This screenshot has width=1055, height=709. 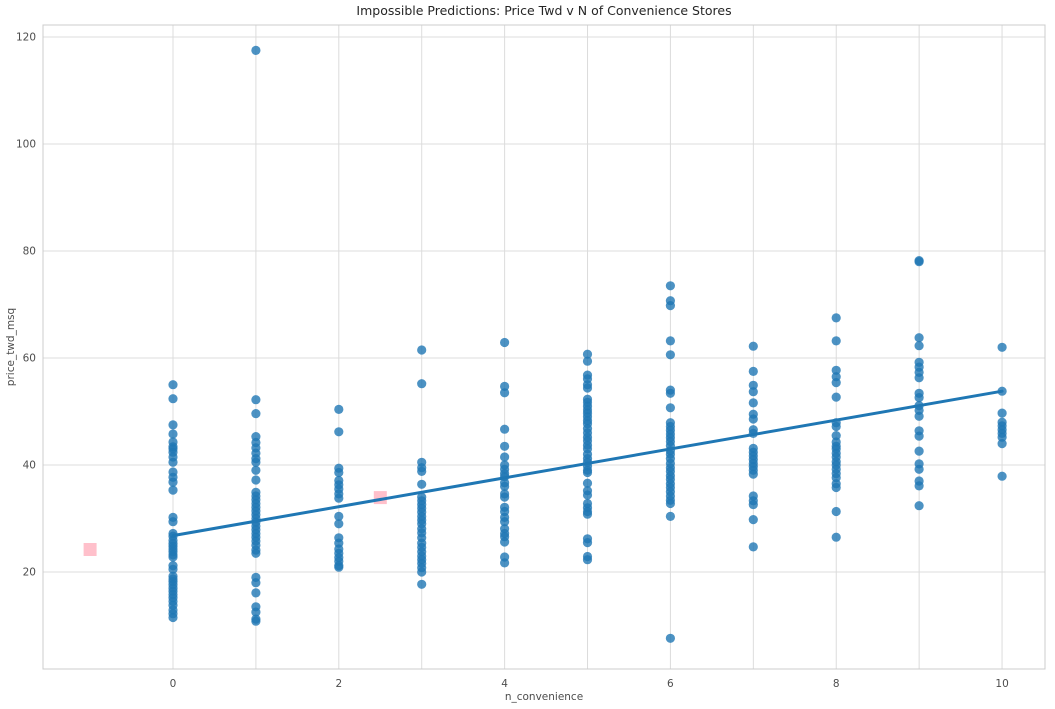 What do you see at coordinates (544, 697) in the screenshot?
I see `x-axis-label: n_convenience` at bounding box center [544, 697].